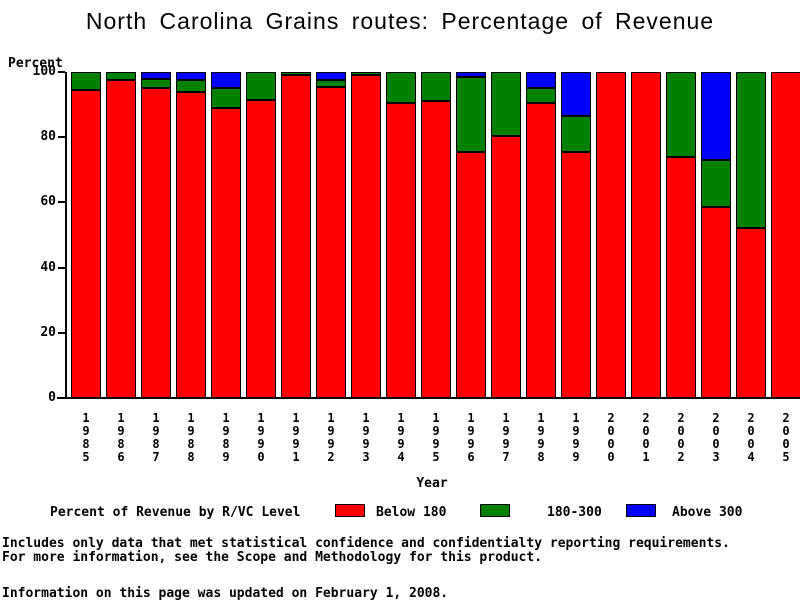 The height and width of the screenshot is (600, 800). I want to click on bar-1999, so click(576, 235).